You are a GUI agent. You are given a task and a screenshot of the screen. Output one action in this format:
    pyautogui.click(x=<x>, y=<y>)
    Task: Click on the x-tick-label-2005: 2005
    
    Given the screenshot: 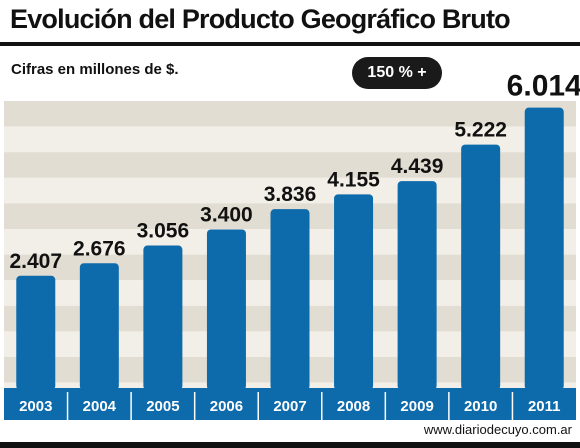 What is the action you would take?
    pyautogui.click(x=162, y=406)
    